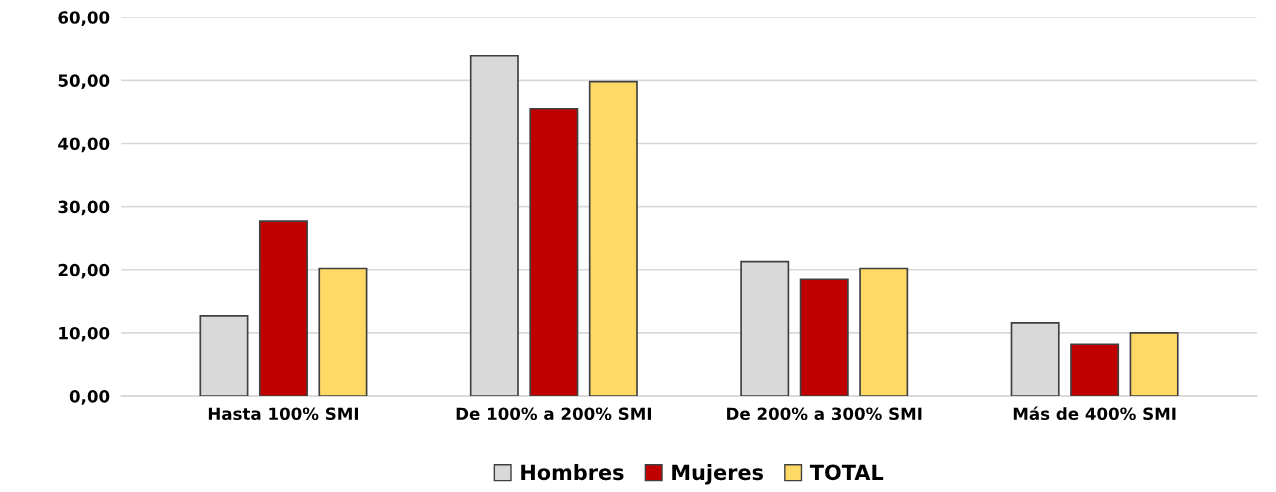 The width and height of the screenshot is (1276, 492). Describe the element at coordinates (846, 472) in the screenshot. I see `legend-label: TOTAL` at that location.